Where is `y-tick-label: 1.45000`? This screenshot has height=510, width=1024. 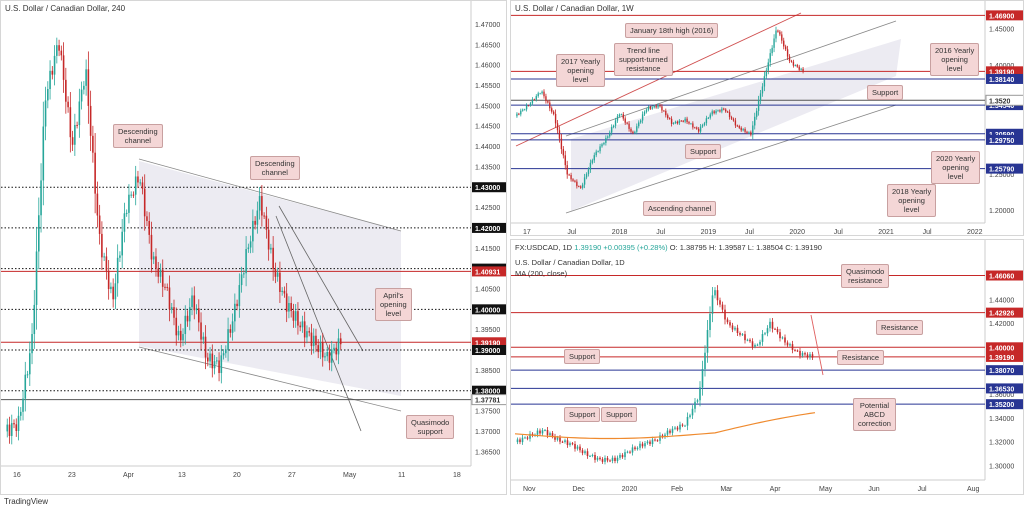 y-tick-label: 1.45000 is located at coordinates (1001, 30).